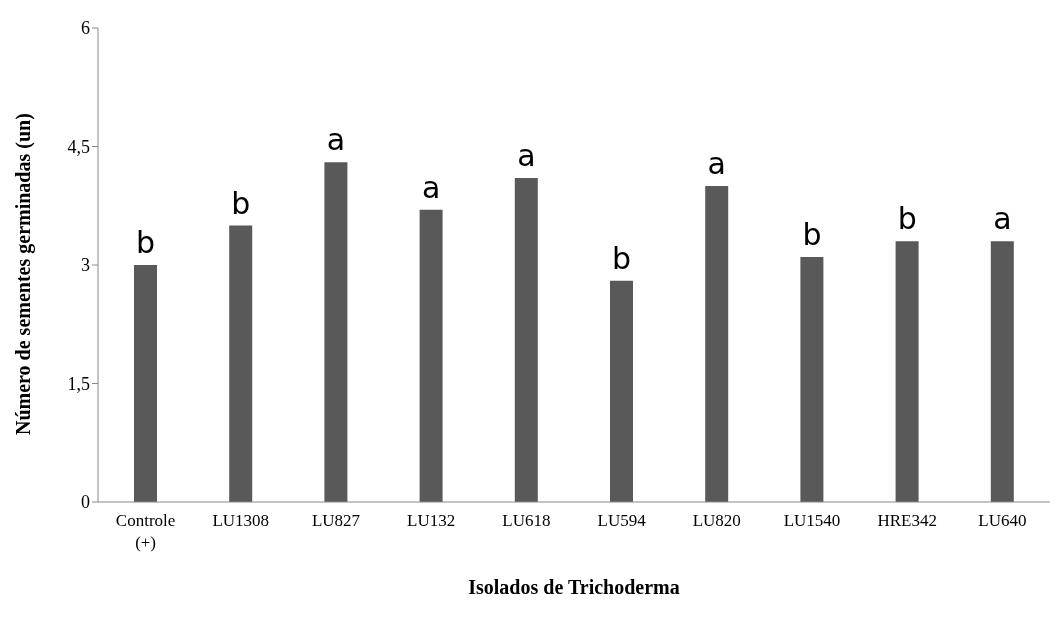 The width and height of the screenshot is (1063, 625). I want to click on x-tick-label: Controle (+), so click(145, 531).